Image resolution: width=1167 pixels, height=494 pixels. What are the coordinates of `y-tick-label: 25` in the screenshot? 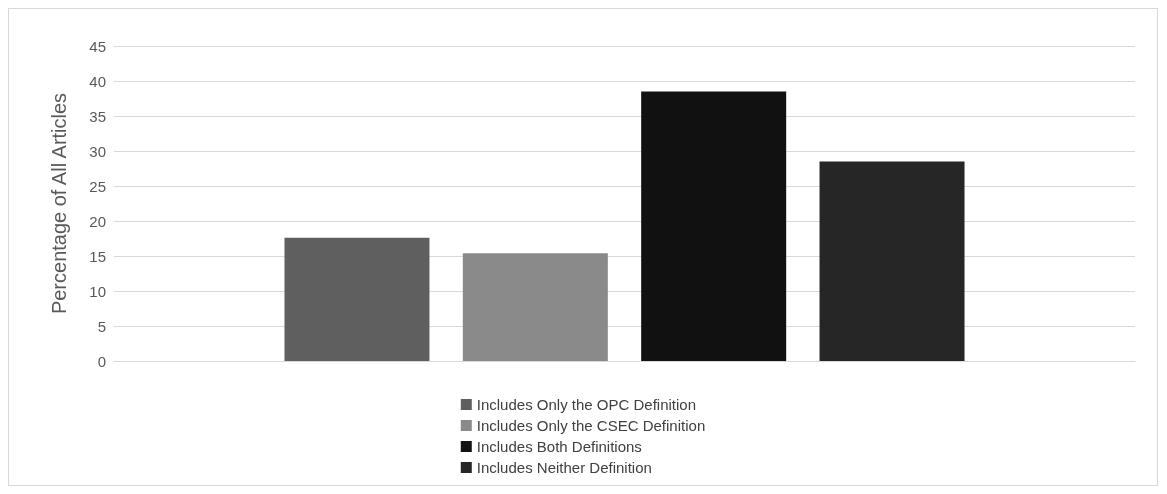 It's located at (97, 186).